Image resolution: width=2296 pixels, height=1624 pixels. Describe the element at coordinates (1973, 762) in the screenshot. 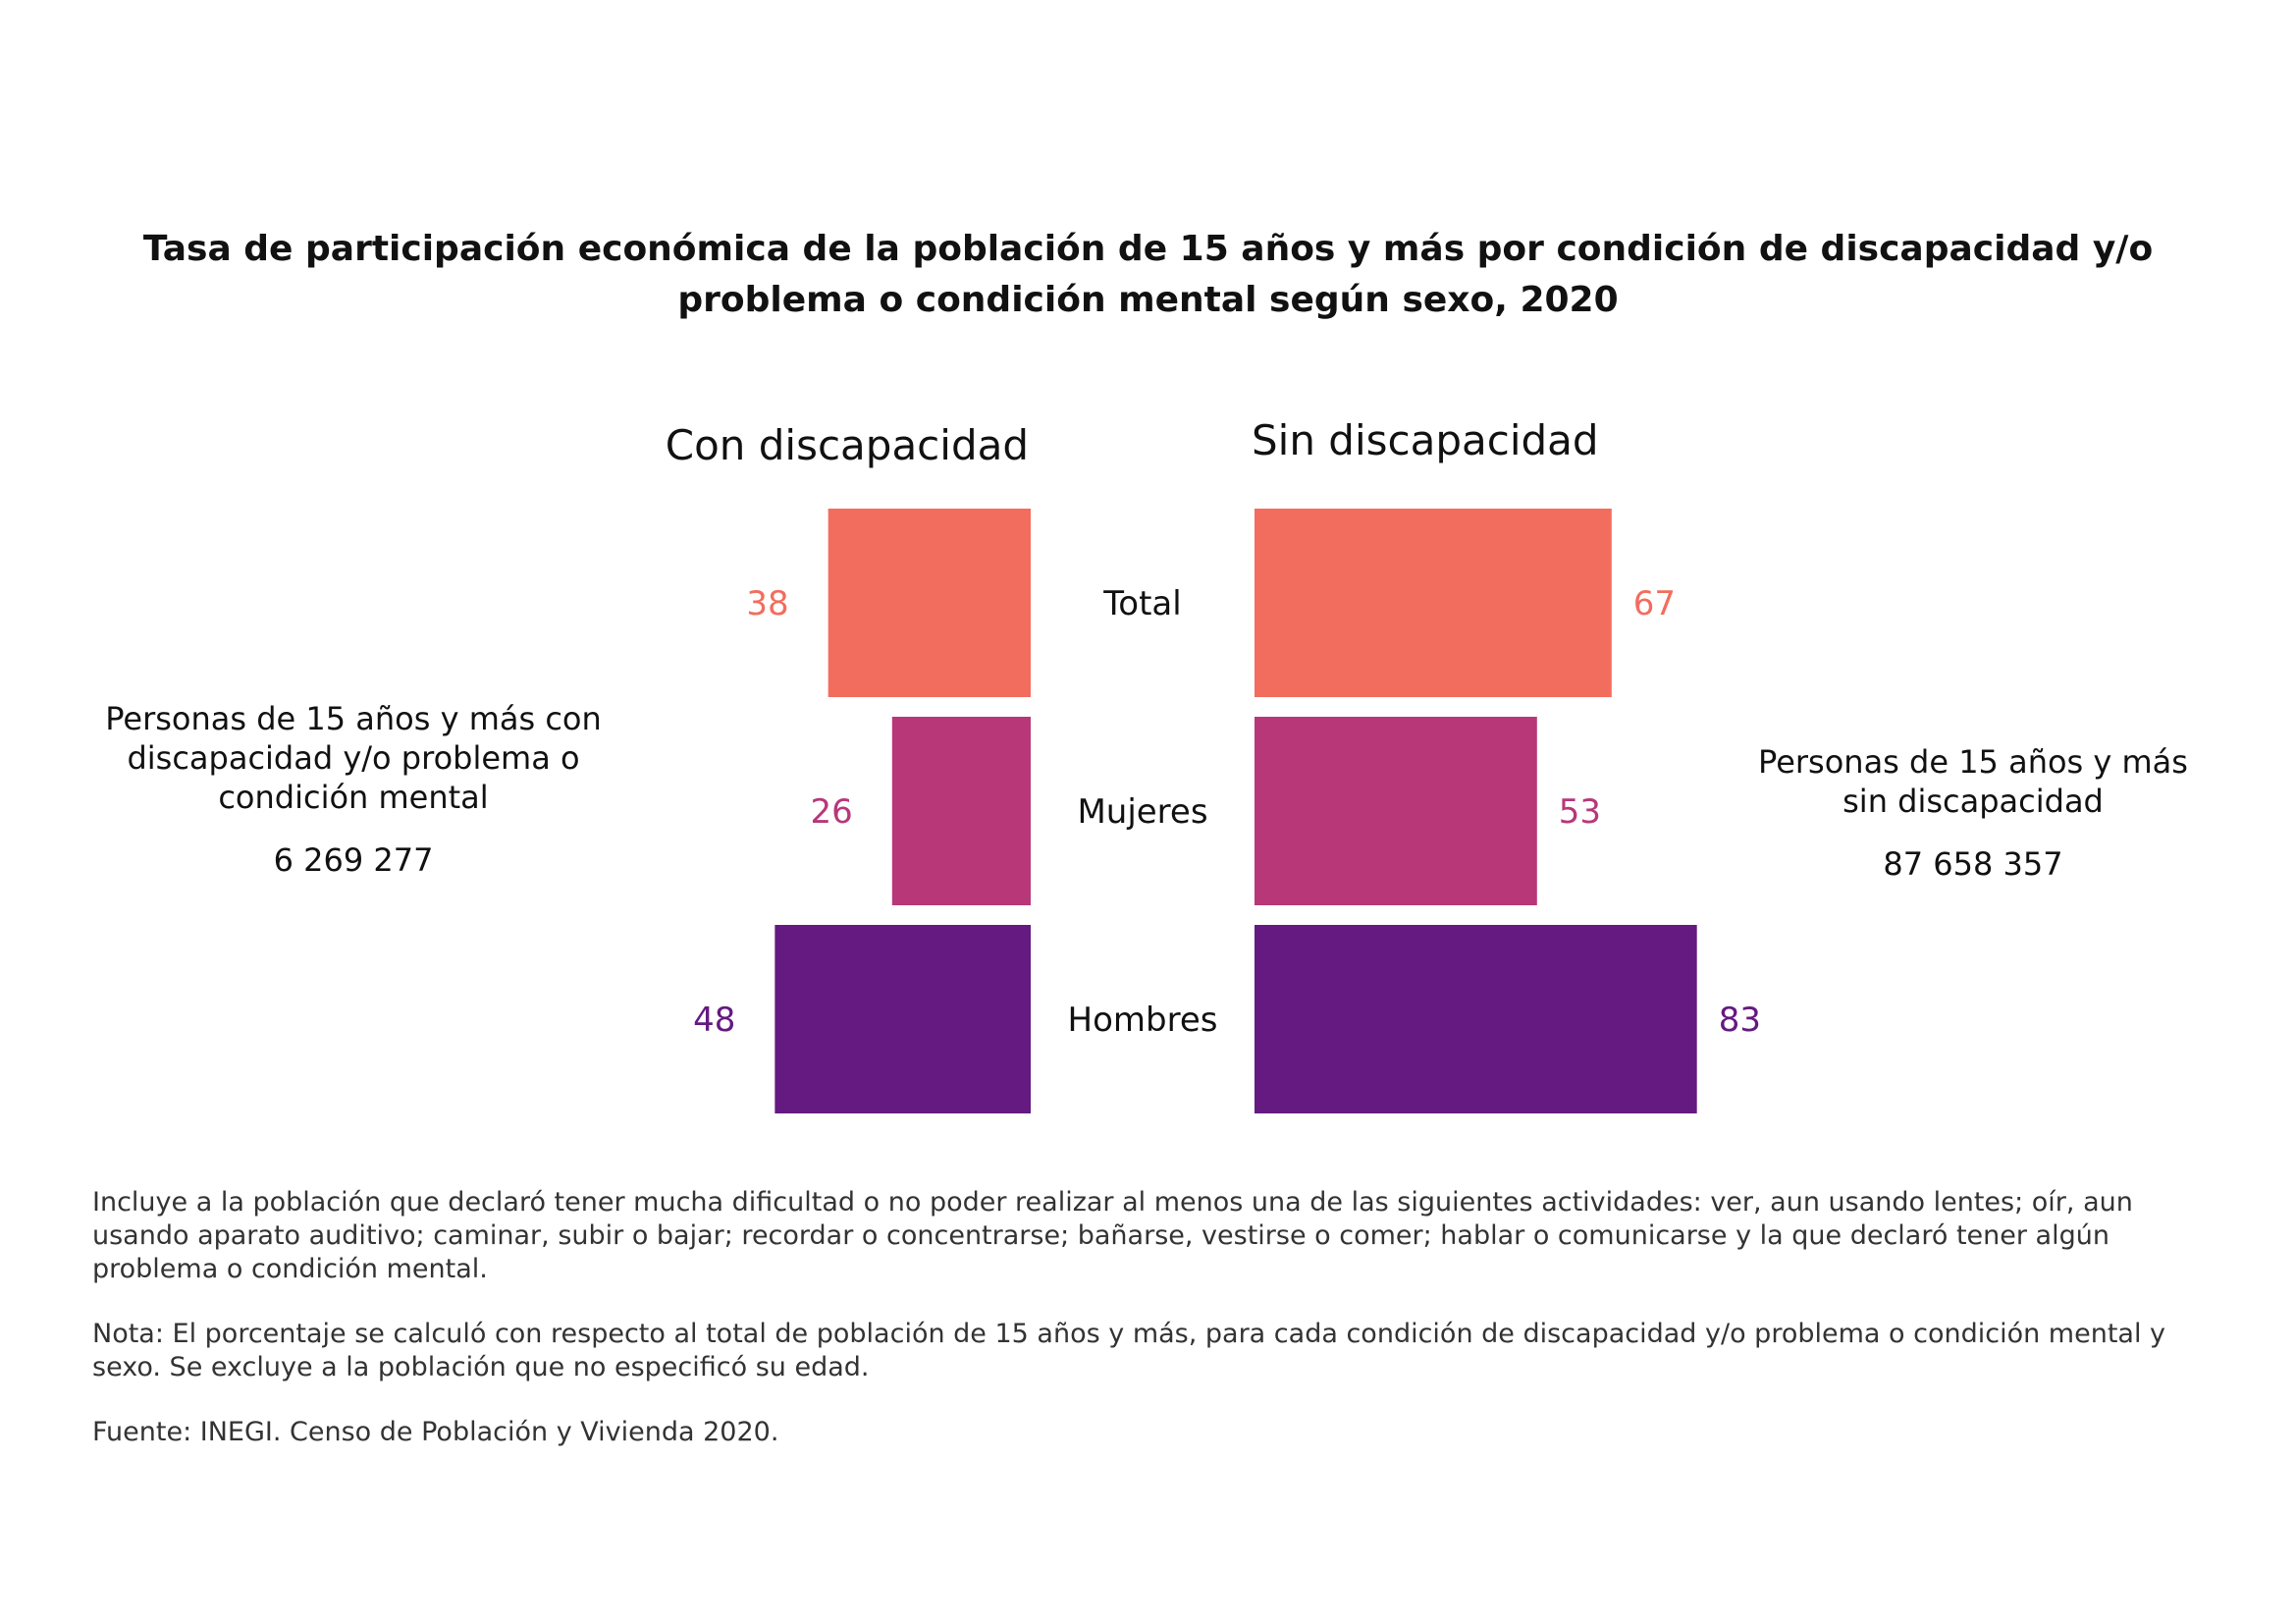

I see `right-population-label-line1: Personas de 15 años y más` at that location.